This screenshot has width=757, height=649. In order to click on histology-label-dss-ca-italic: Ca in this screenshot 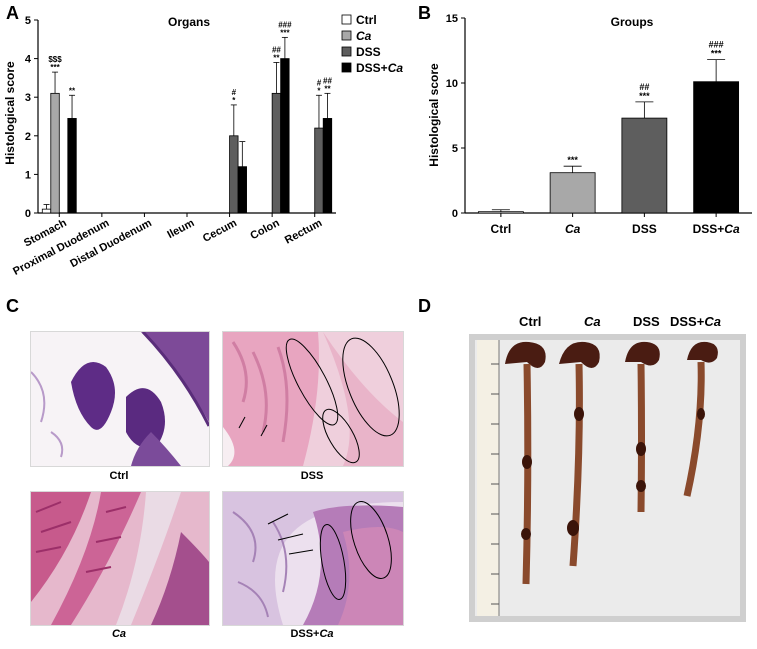, I will do `click(326, 634)`.